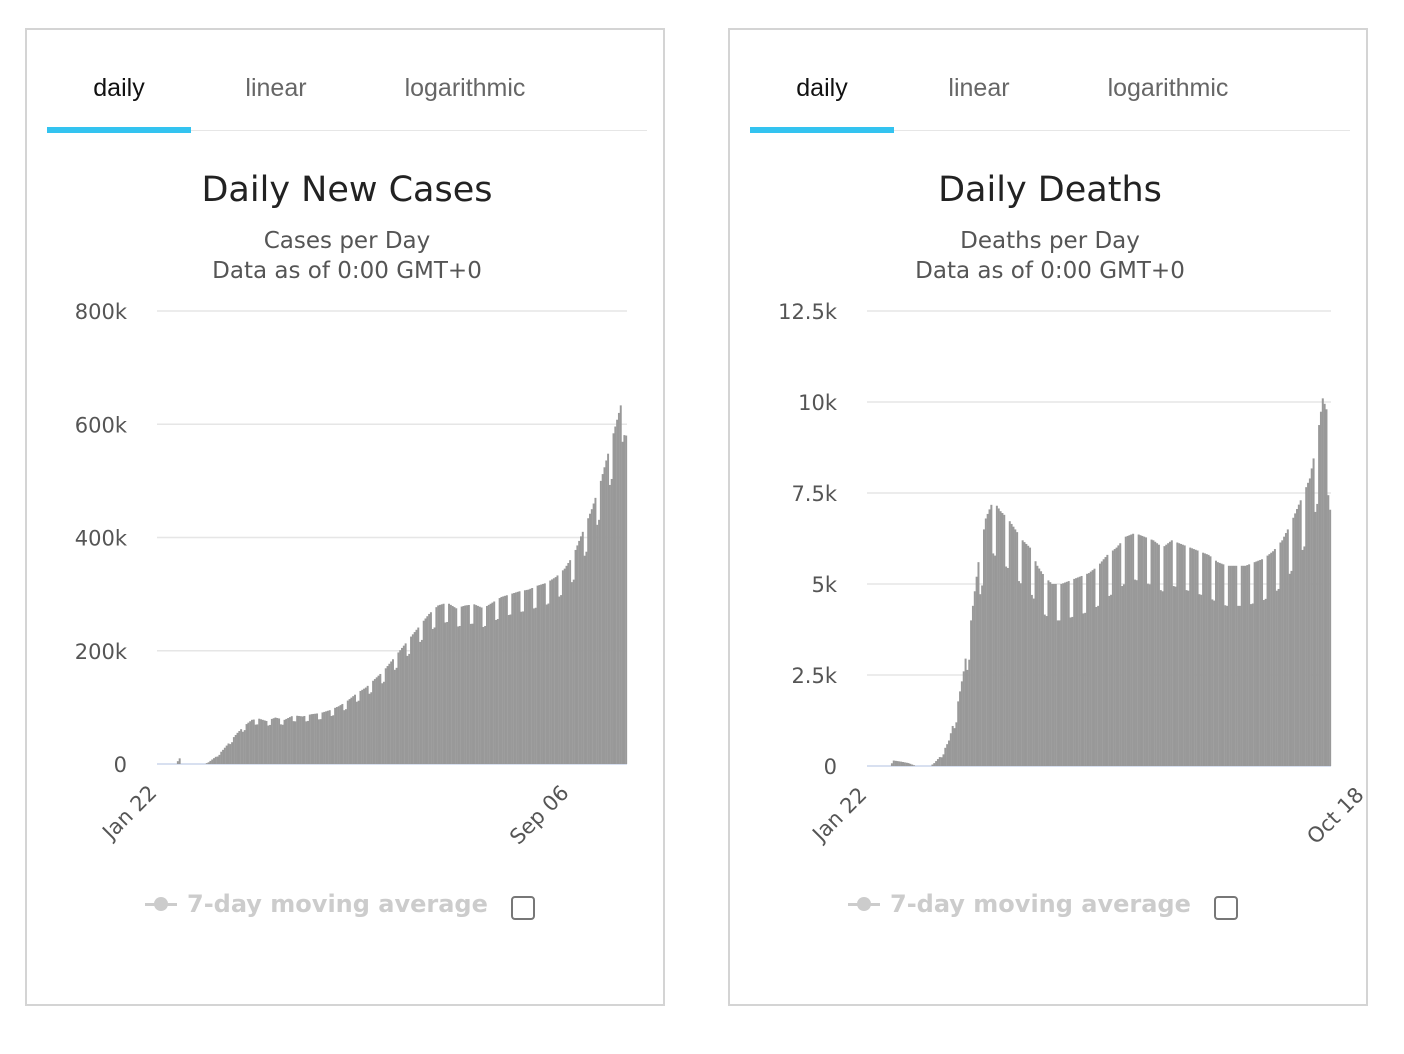 Image resolution: width=1404 pixels, height=1054 pixels. Describe the element at coordinates (814, 494) in the screenshot. I see `y-tick-label: 7.5k` at that location.